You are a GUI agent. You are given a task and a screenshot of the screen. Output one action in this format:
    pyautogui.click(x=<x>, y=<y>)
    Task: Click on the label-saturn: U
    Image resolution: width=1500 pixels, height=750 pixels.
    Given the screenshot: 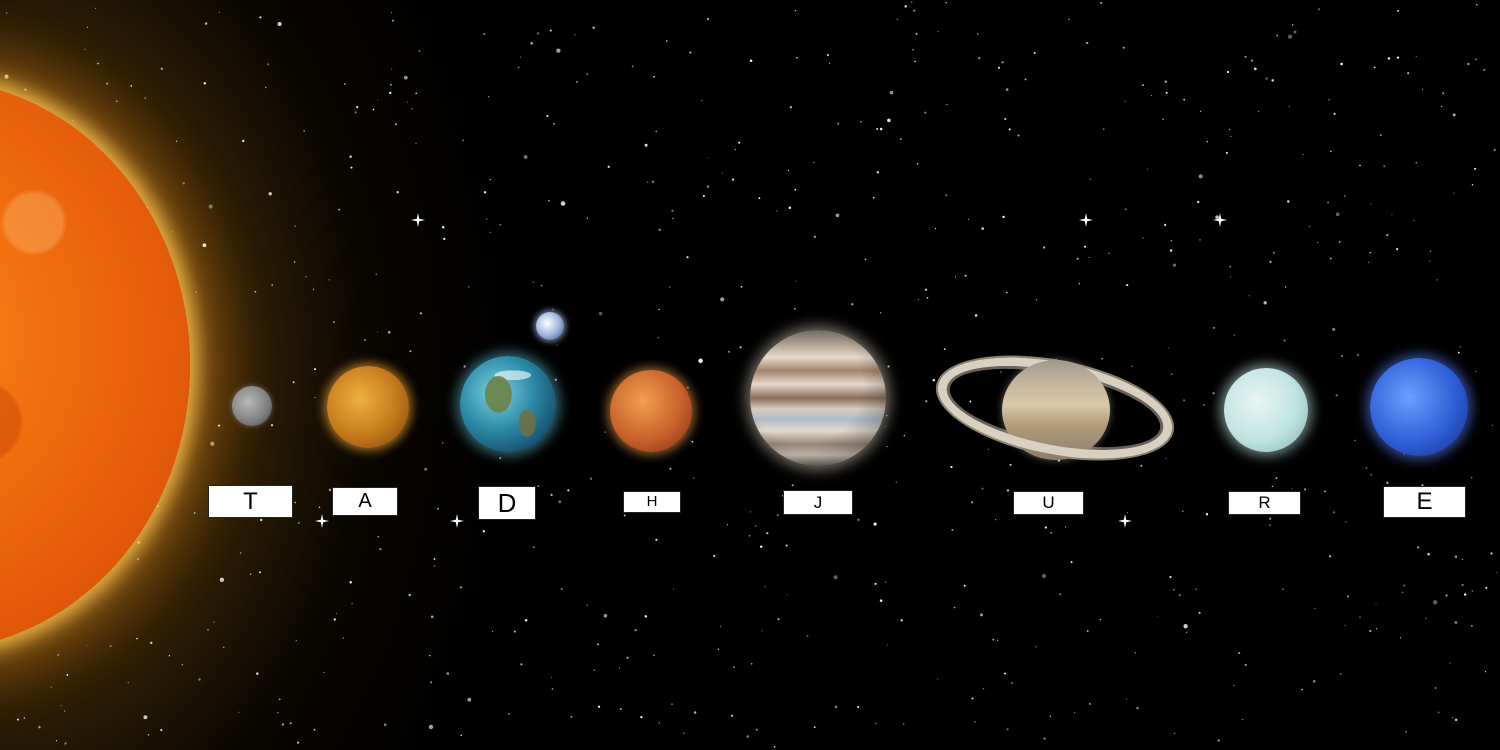 What is the action you would take?
    pyautogui.click(x=1048, y=503)
    